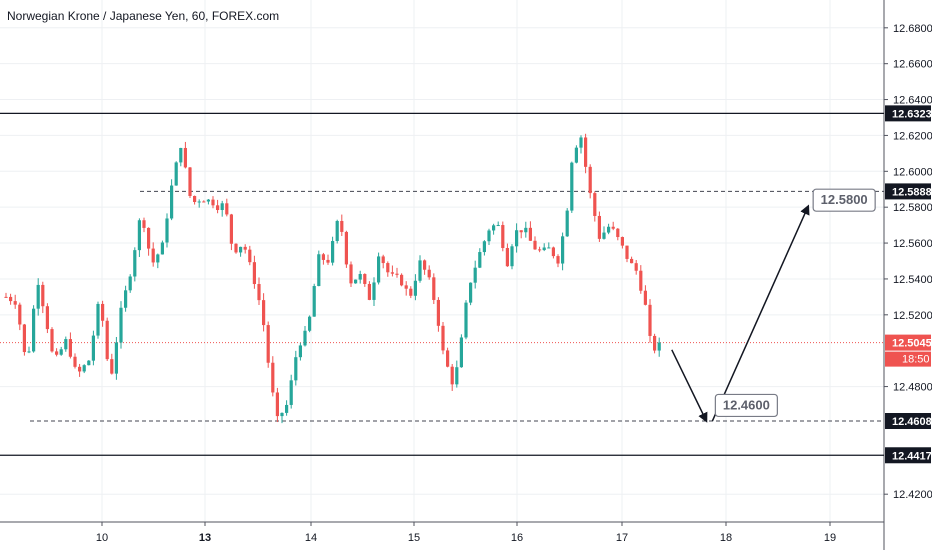  I want to click on y-tick-label: 12.5600, so click(912, 244).